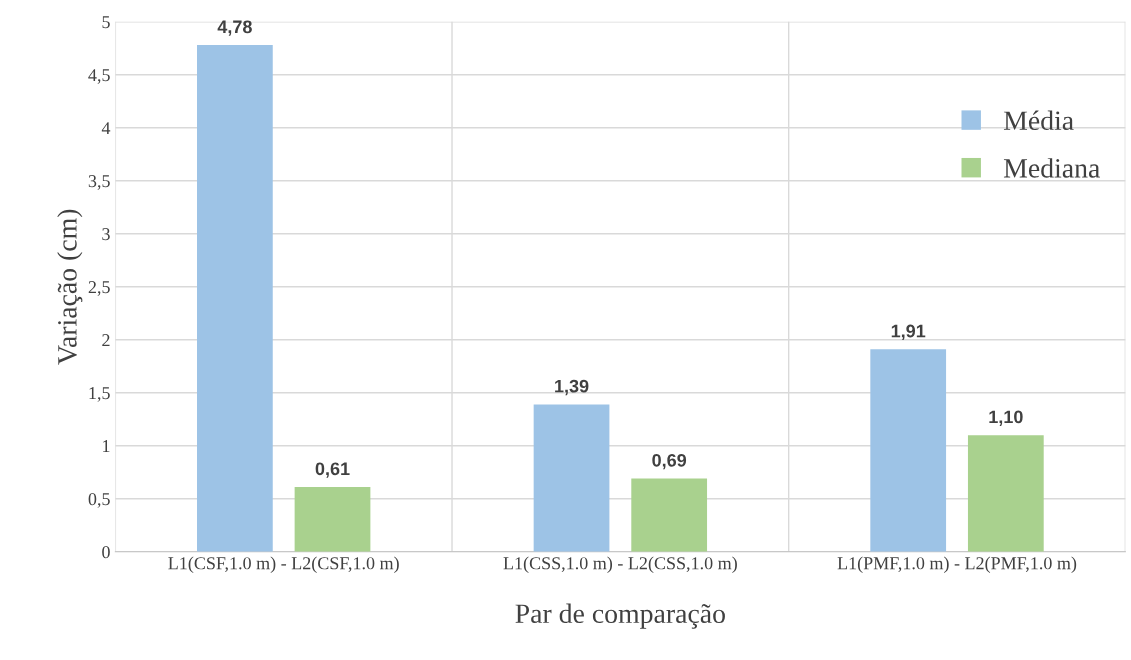 This screenshot has height=660, width=1131. I want to click on x-tick-label: L1(PMF,1.0 m) - L2(PMF,1.0 m), so click(957, 564).